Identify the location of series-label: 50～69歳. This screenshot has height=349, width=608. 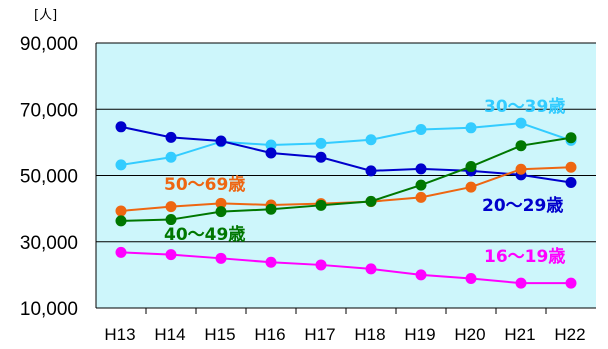
(204, 184).